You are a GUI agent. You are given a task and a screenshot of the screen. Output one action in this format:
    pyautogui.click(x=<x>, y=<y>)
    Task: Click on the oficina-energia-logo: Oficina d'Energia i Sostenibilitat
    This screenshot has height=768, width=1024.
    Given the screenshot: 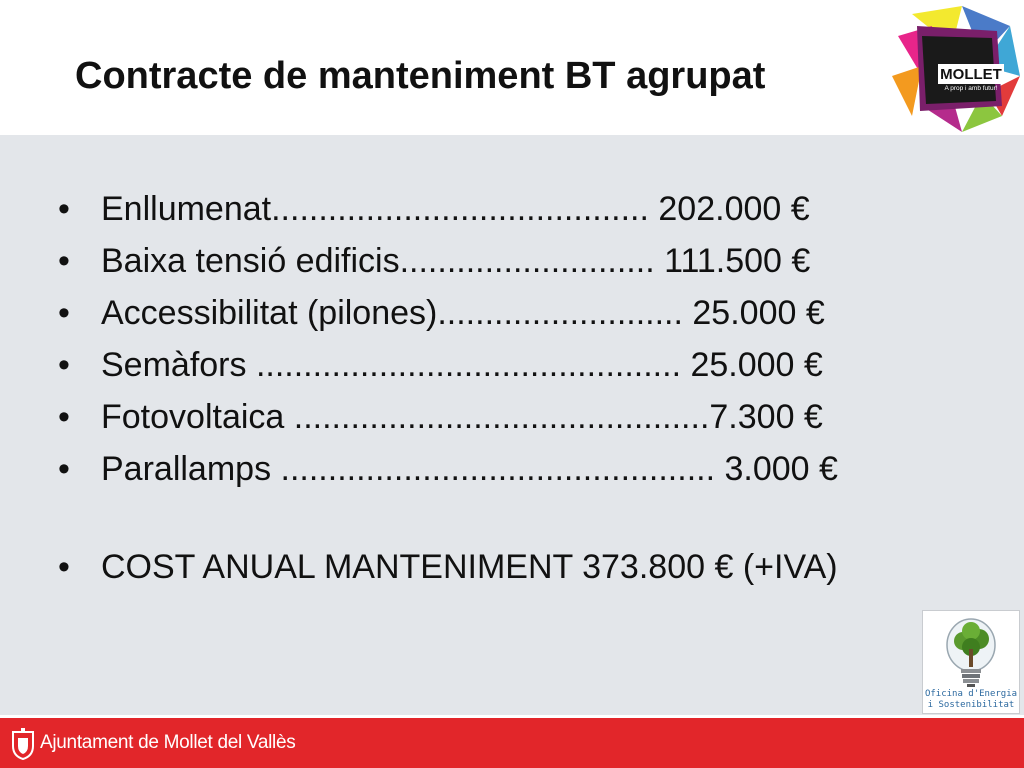 What is the action you would take?
    pyautogui.click(x=971, y=662)
    